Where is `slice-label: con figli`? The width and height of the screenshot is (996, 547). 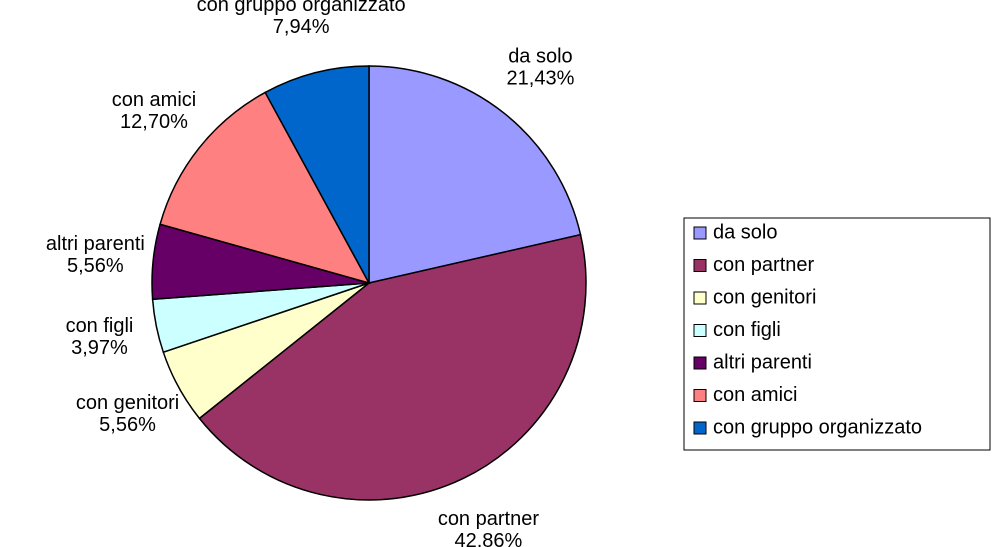
slice-label: con figli is located at coordinates (100, 326).